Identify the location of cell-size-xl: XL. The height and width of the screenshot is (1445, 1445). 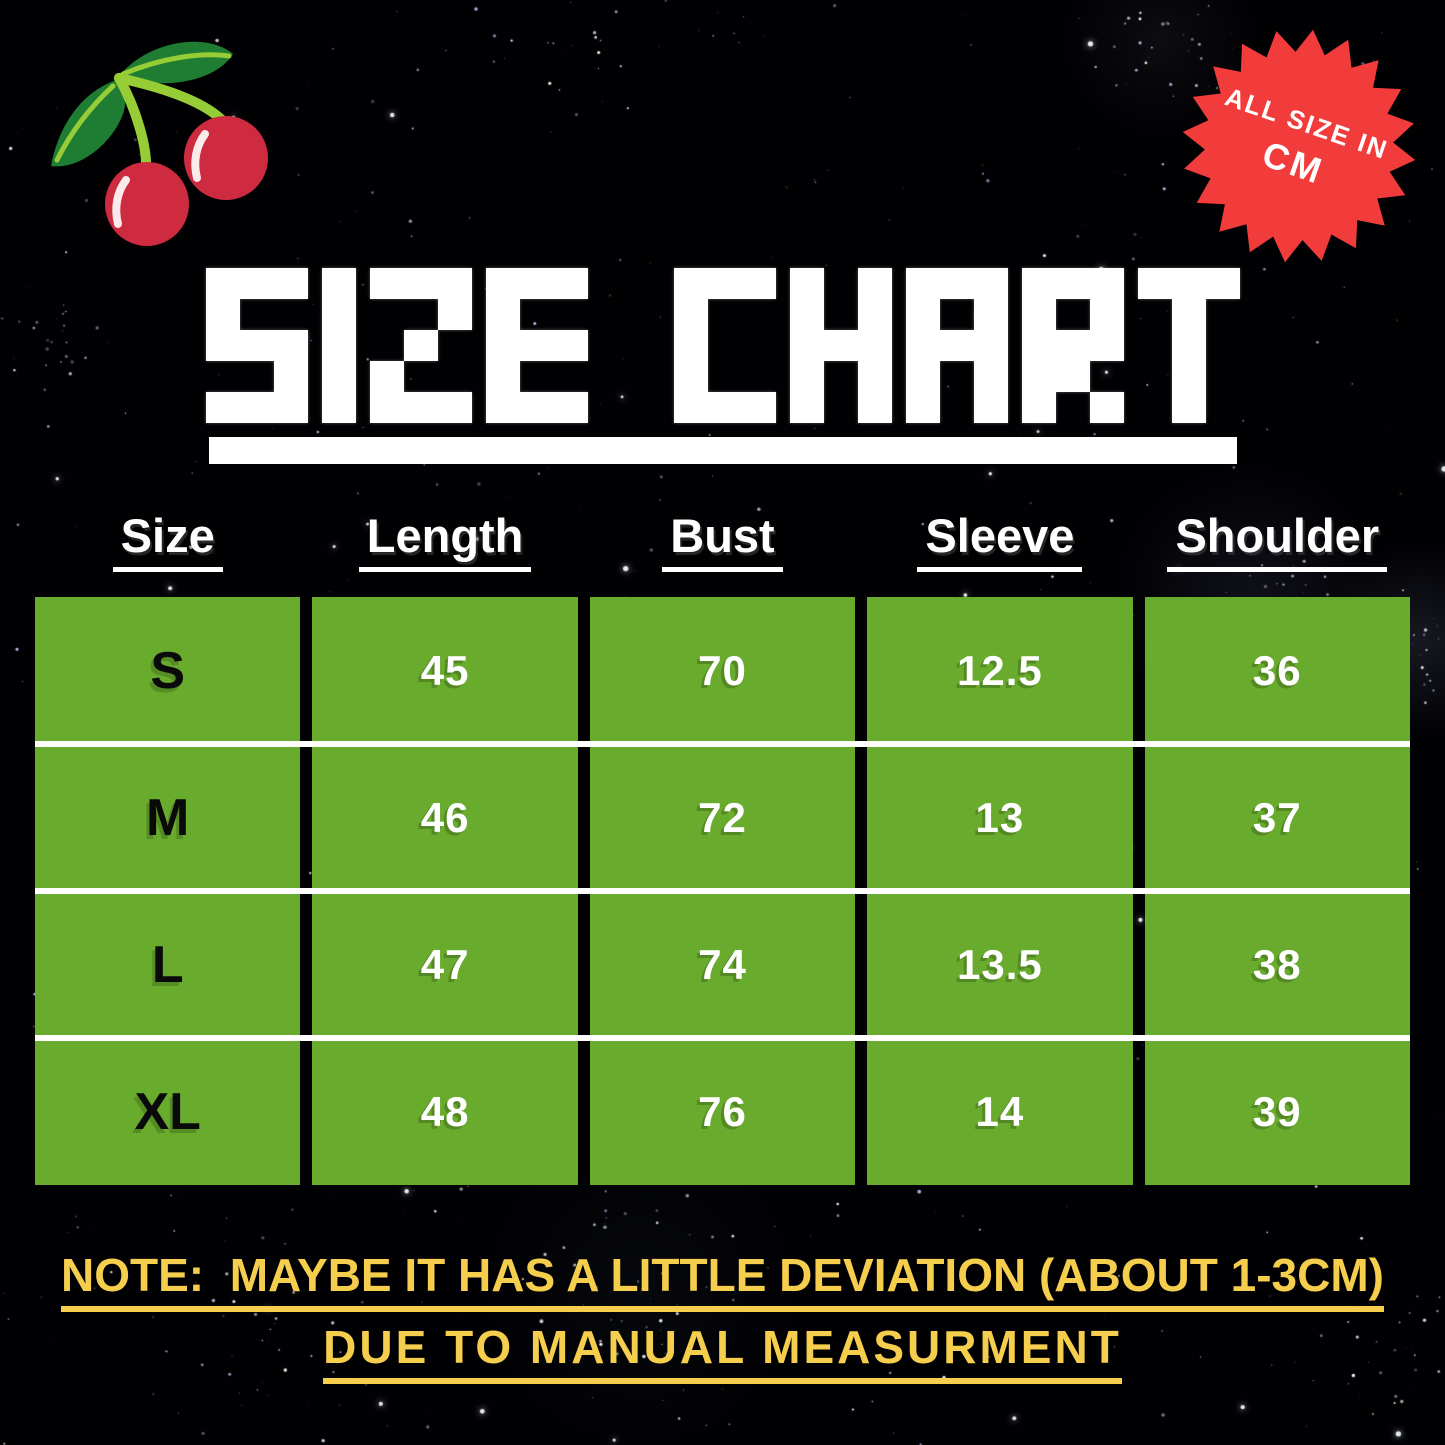
(168, 1111).